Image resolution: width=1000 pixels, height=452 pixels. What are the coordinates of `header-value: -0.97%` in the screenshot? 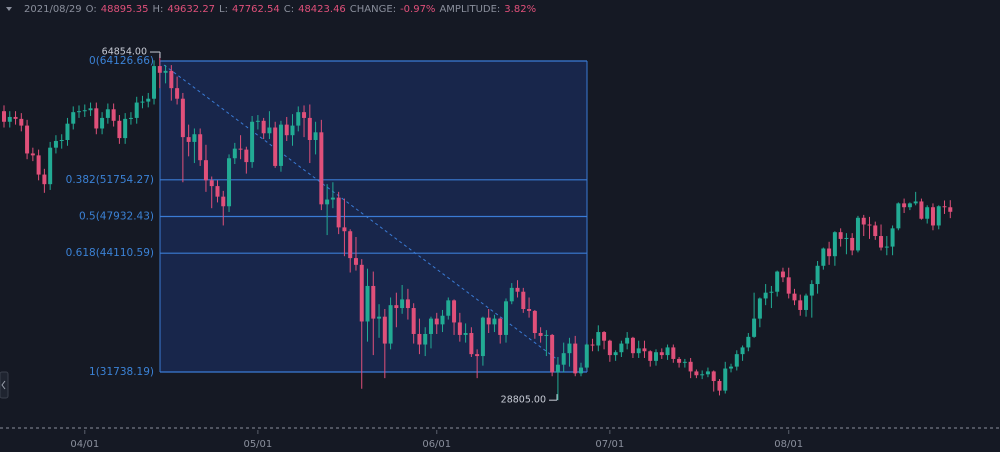 It's located at (417, 9).